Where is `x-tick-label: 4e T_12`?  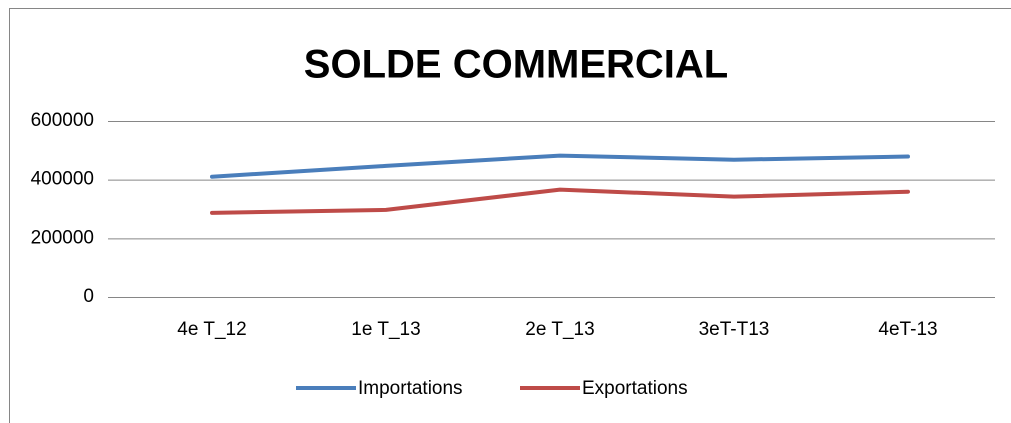
x-tick-label: 4e T_12 is located at coordinates (211, 329).